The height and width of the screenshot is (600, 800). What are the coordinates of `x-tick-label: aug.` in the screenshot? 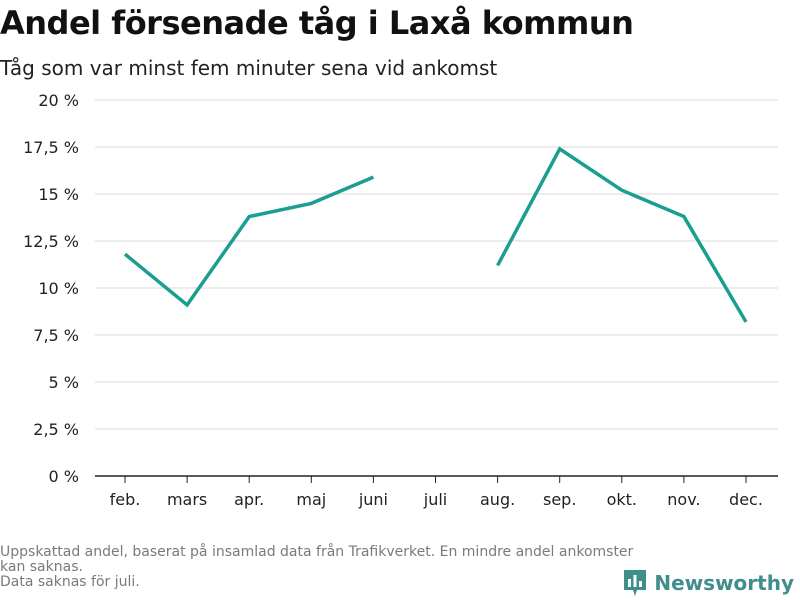 It's located at (497, 499).